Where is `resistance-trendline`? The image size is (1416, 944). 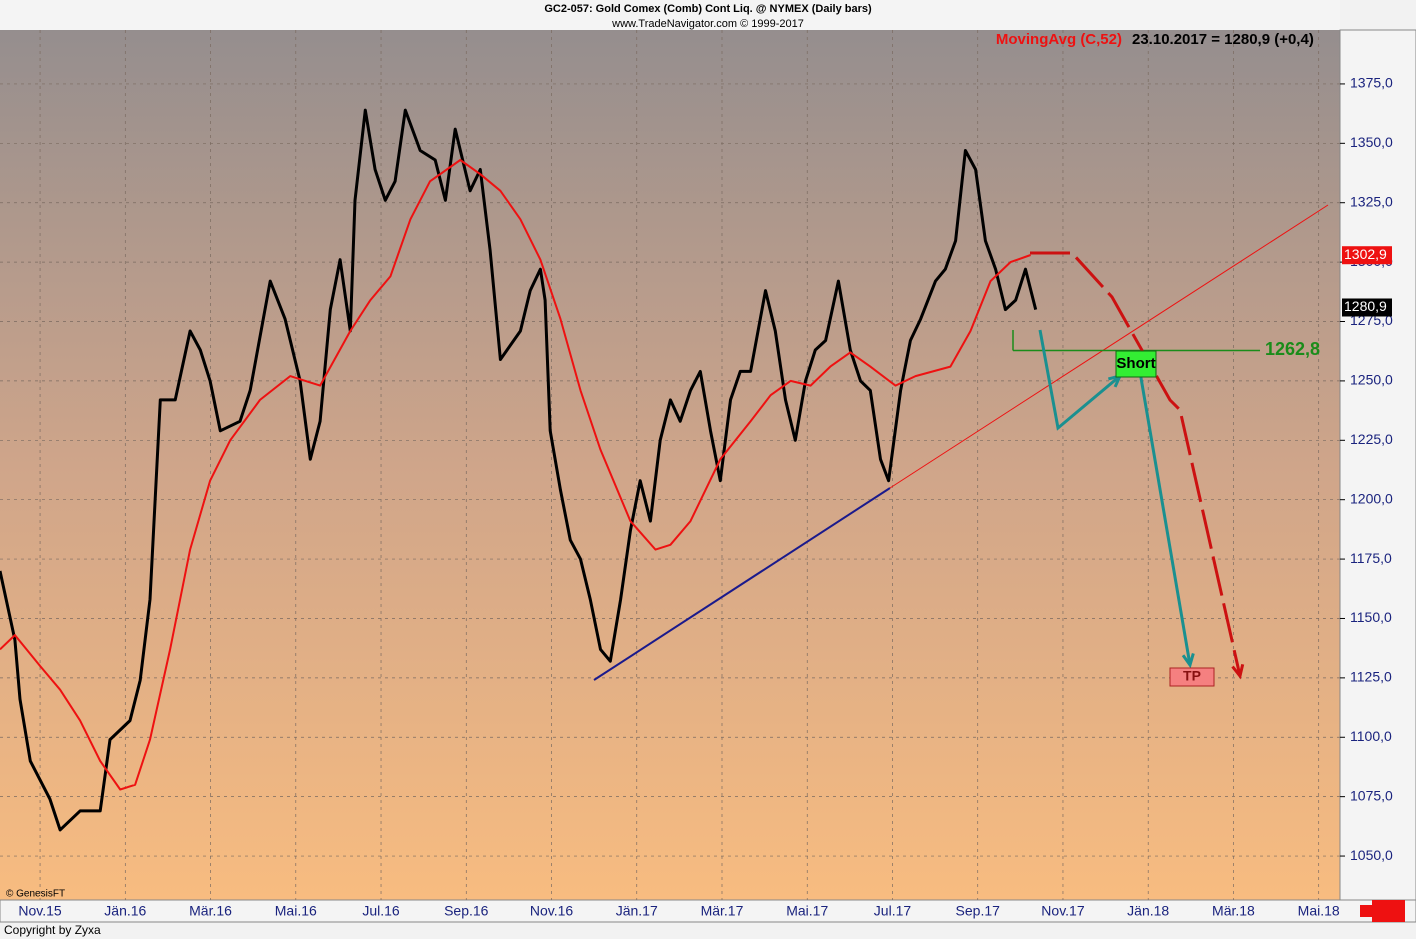
resistance-trendline is located at coordinates (1109, 346).